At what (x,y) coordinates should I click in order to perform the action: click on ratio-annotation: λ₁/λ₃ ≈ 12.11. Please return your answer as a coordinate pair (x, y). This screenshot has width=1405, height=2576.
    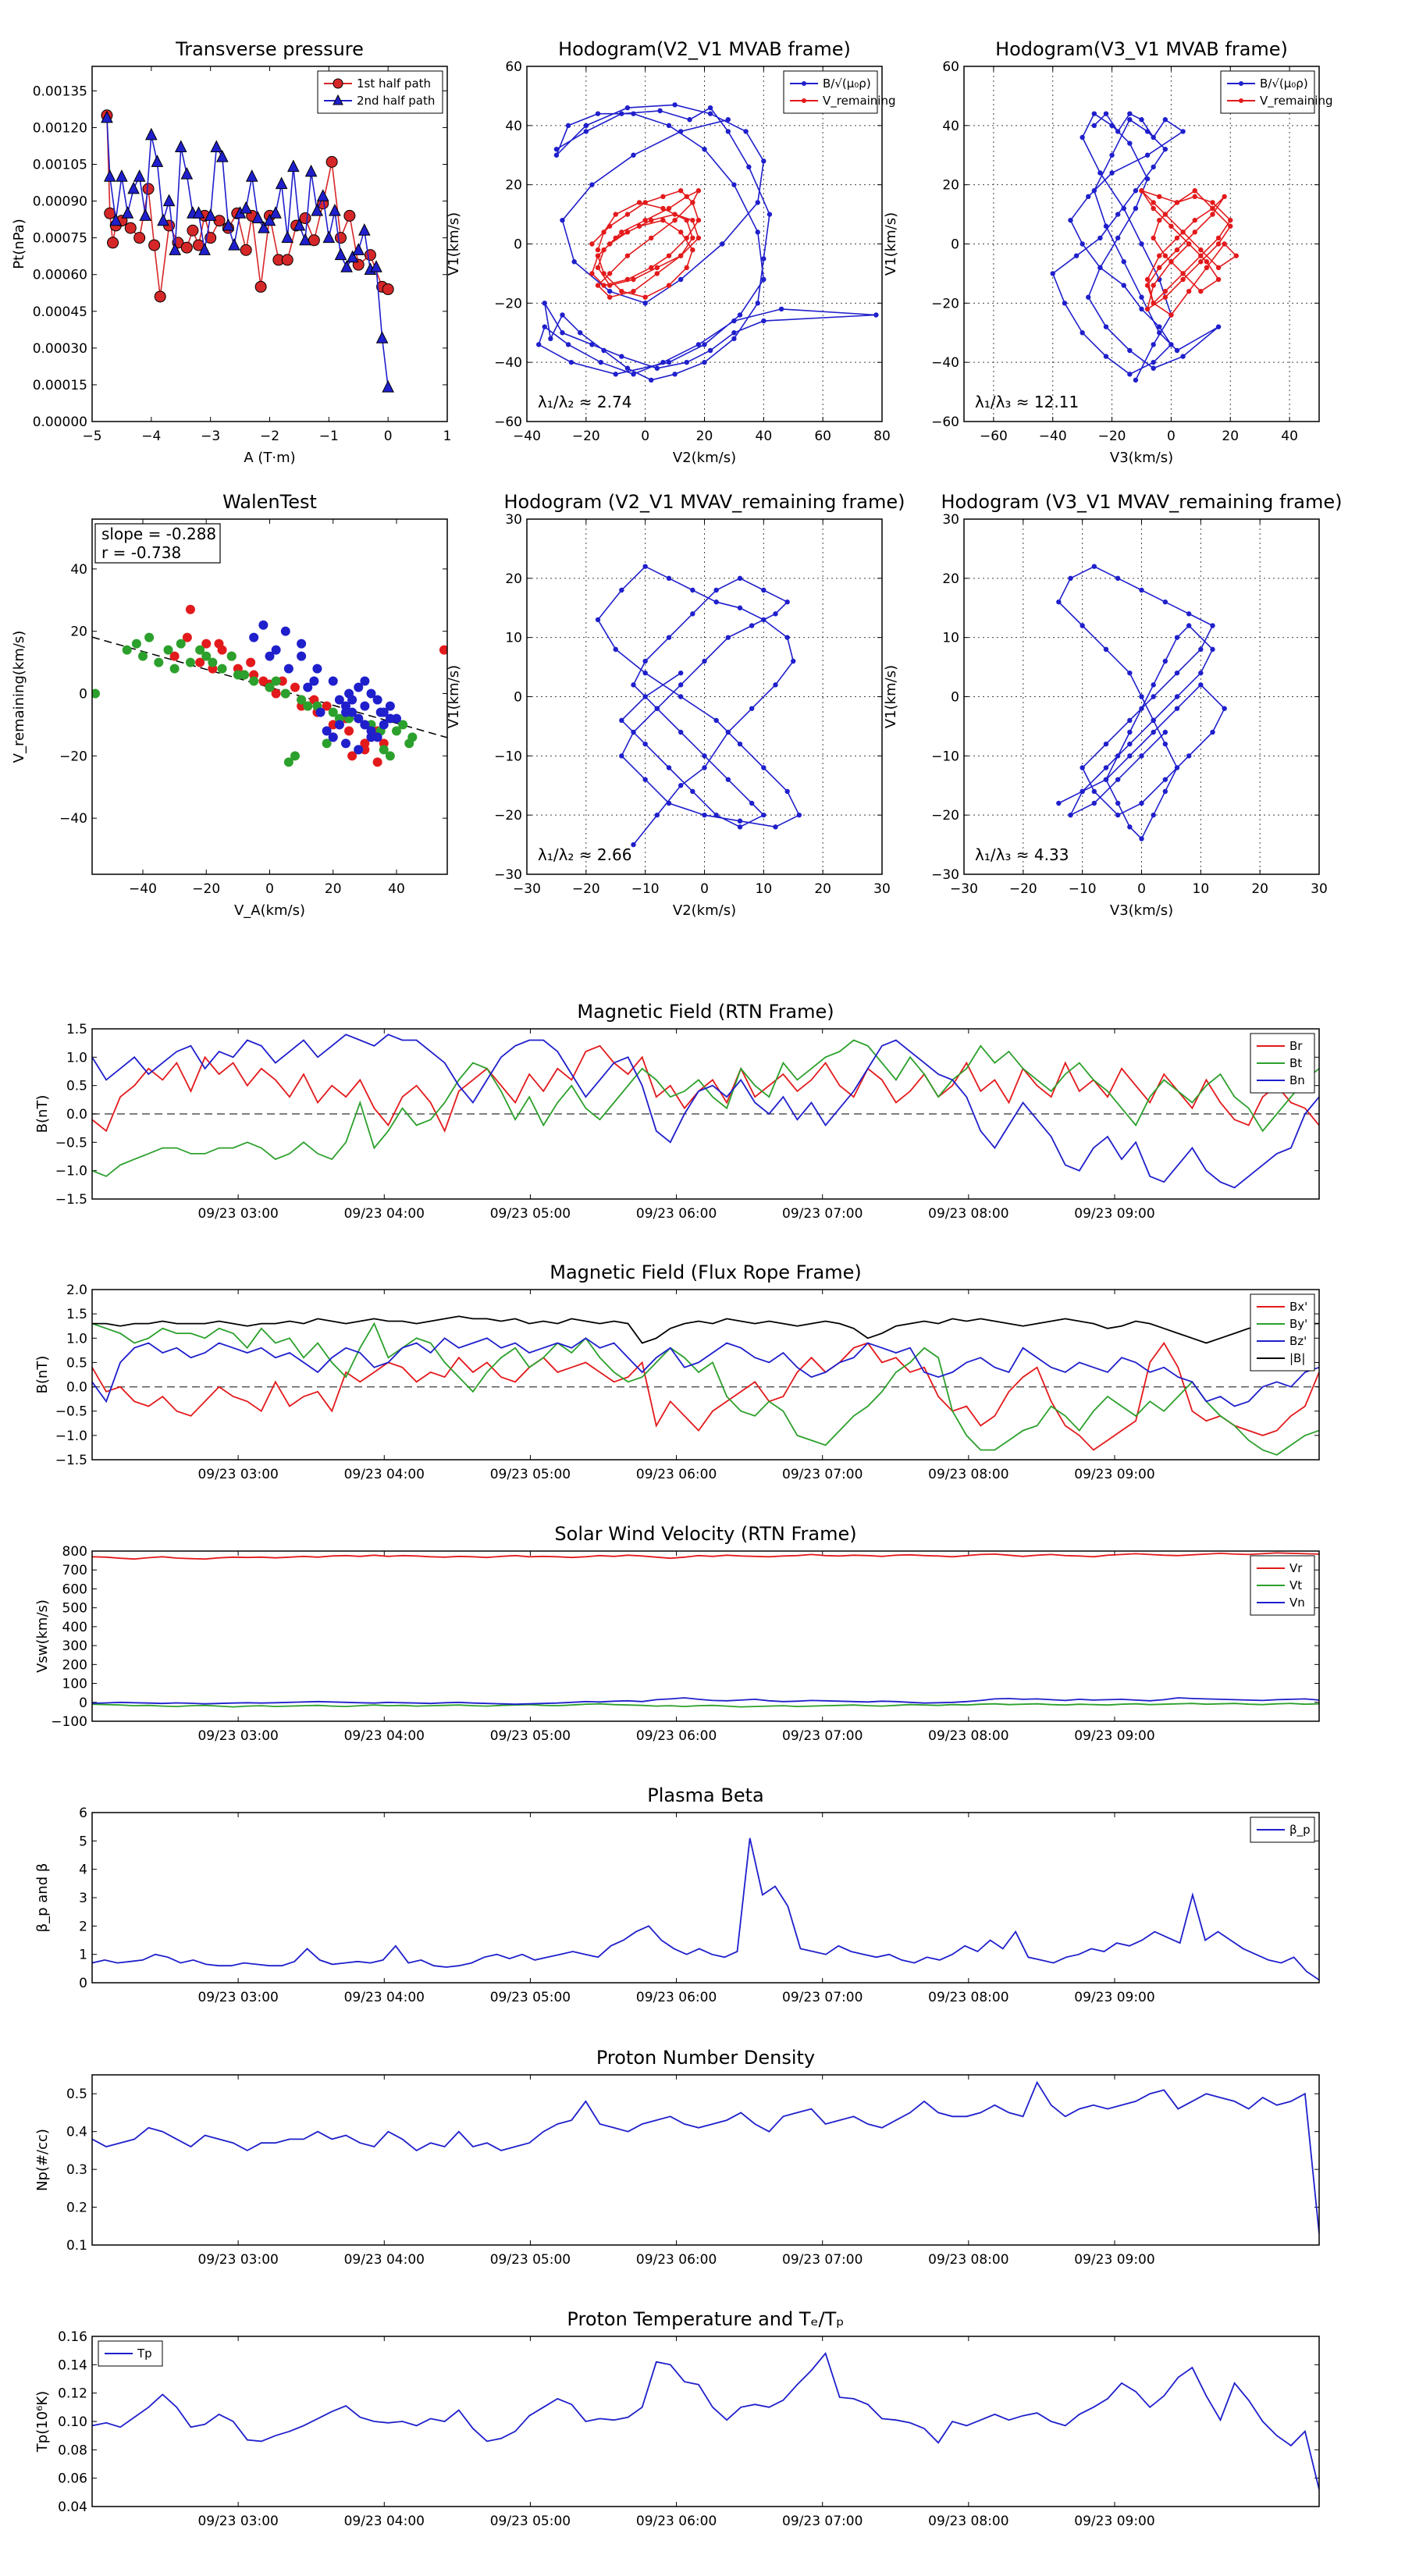
    Looking at the image, I should click on (1027, 402).